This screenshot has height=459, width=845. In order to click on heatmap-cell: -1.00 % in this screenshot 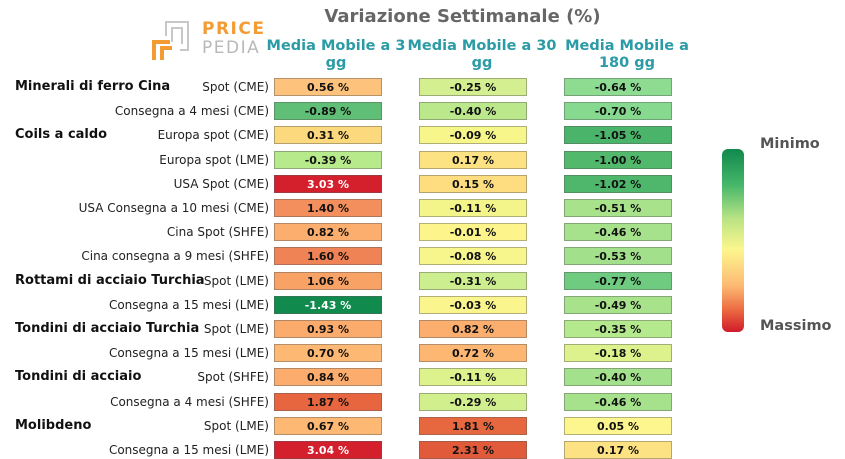, I will do `click(618, 160)`.